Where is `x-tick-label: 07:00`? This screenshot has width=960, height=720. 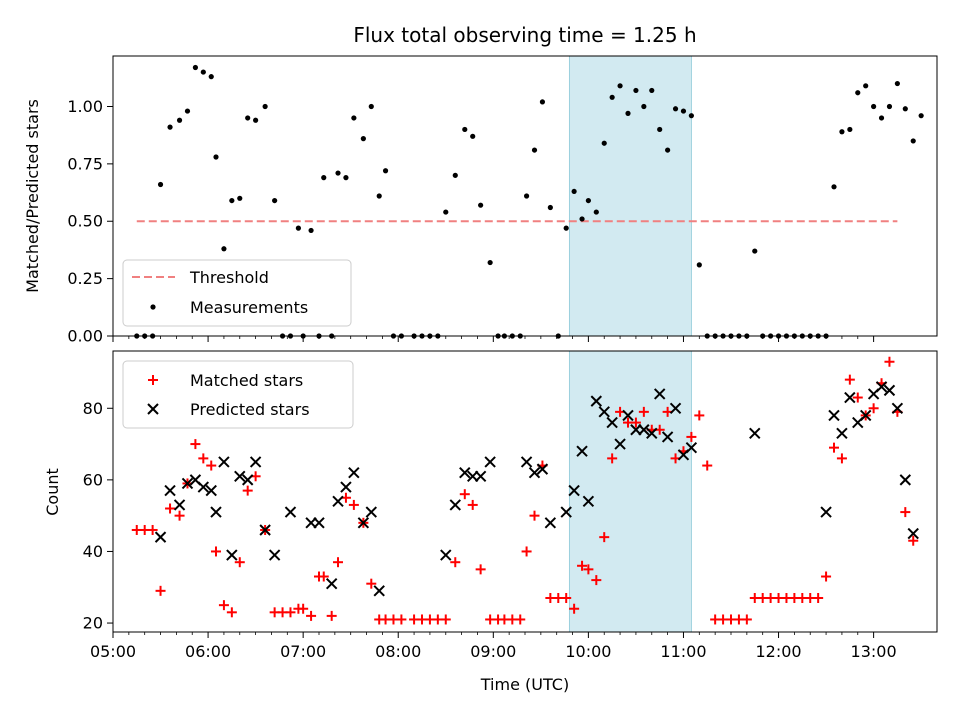
x-tick-label: 07:00 is located at coordinates (303, 651).